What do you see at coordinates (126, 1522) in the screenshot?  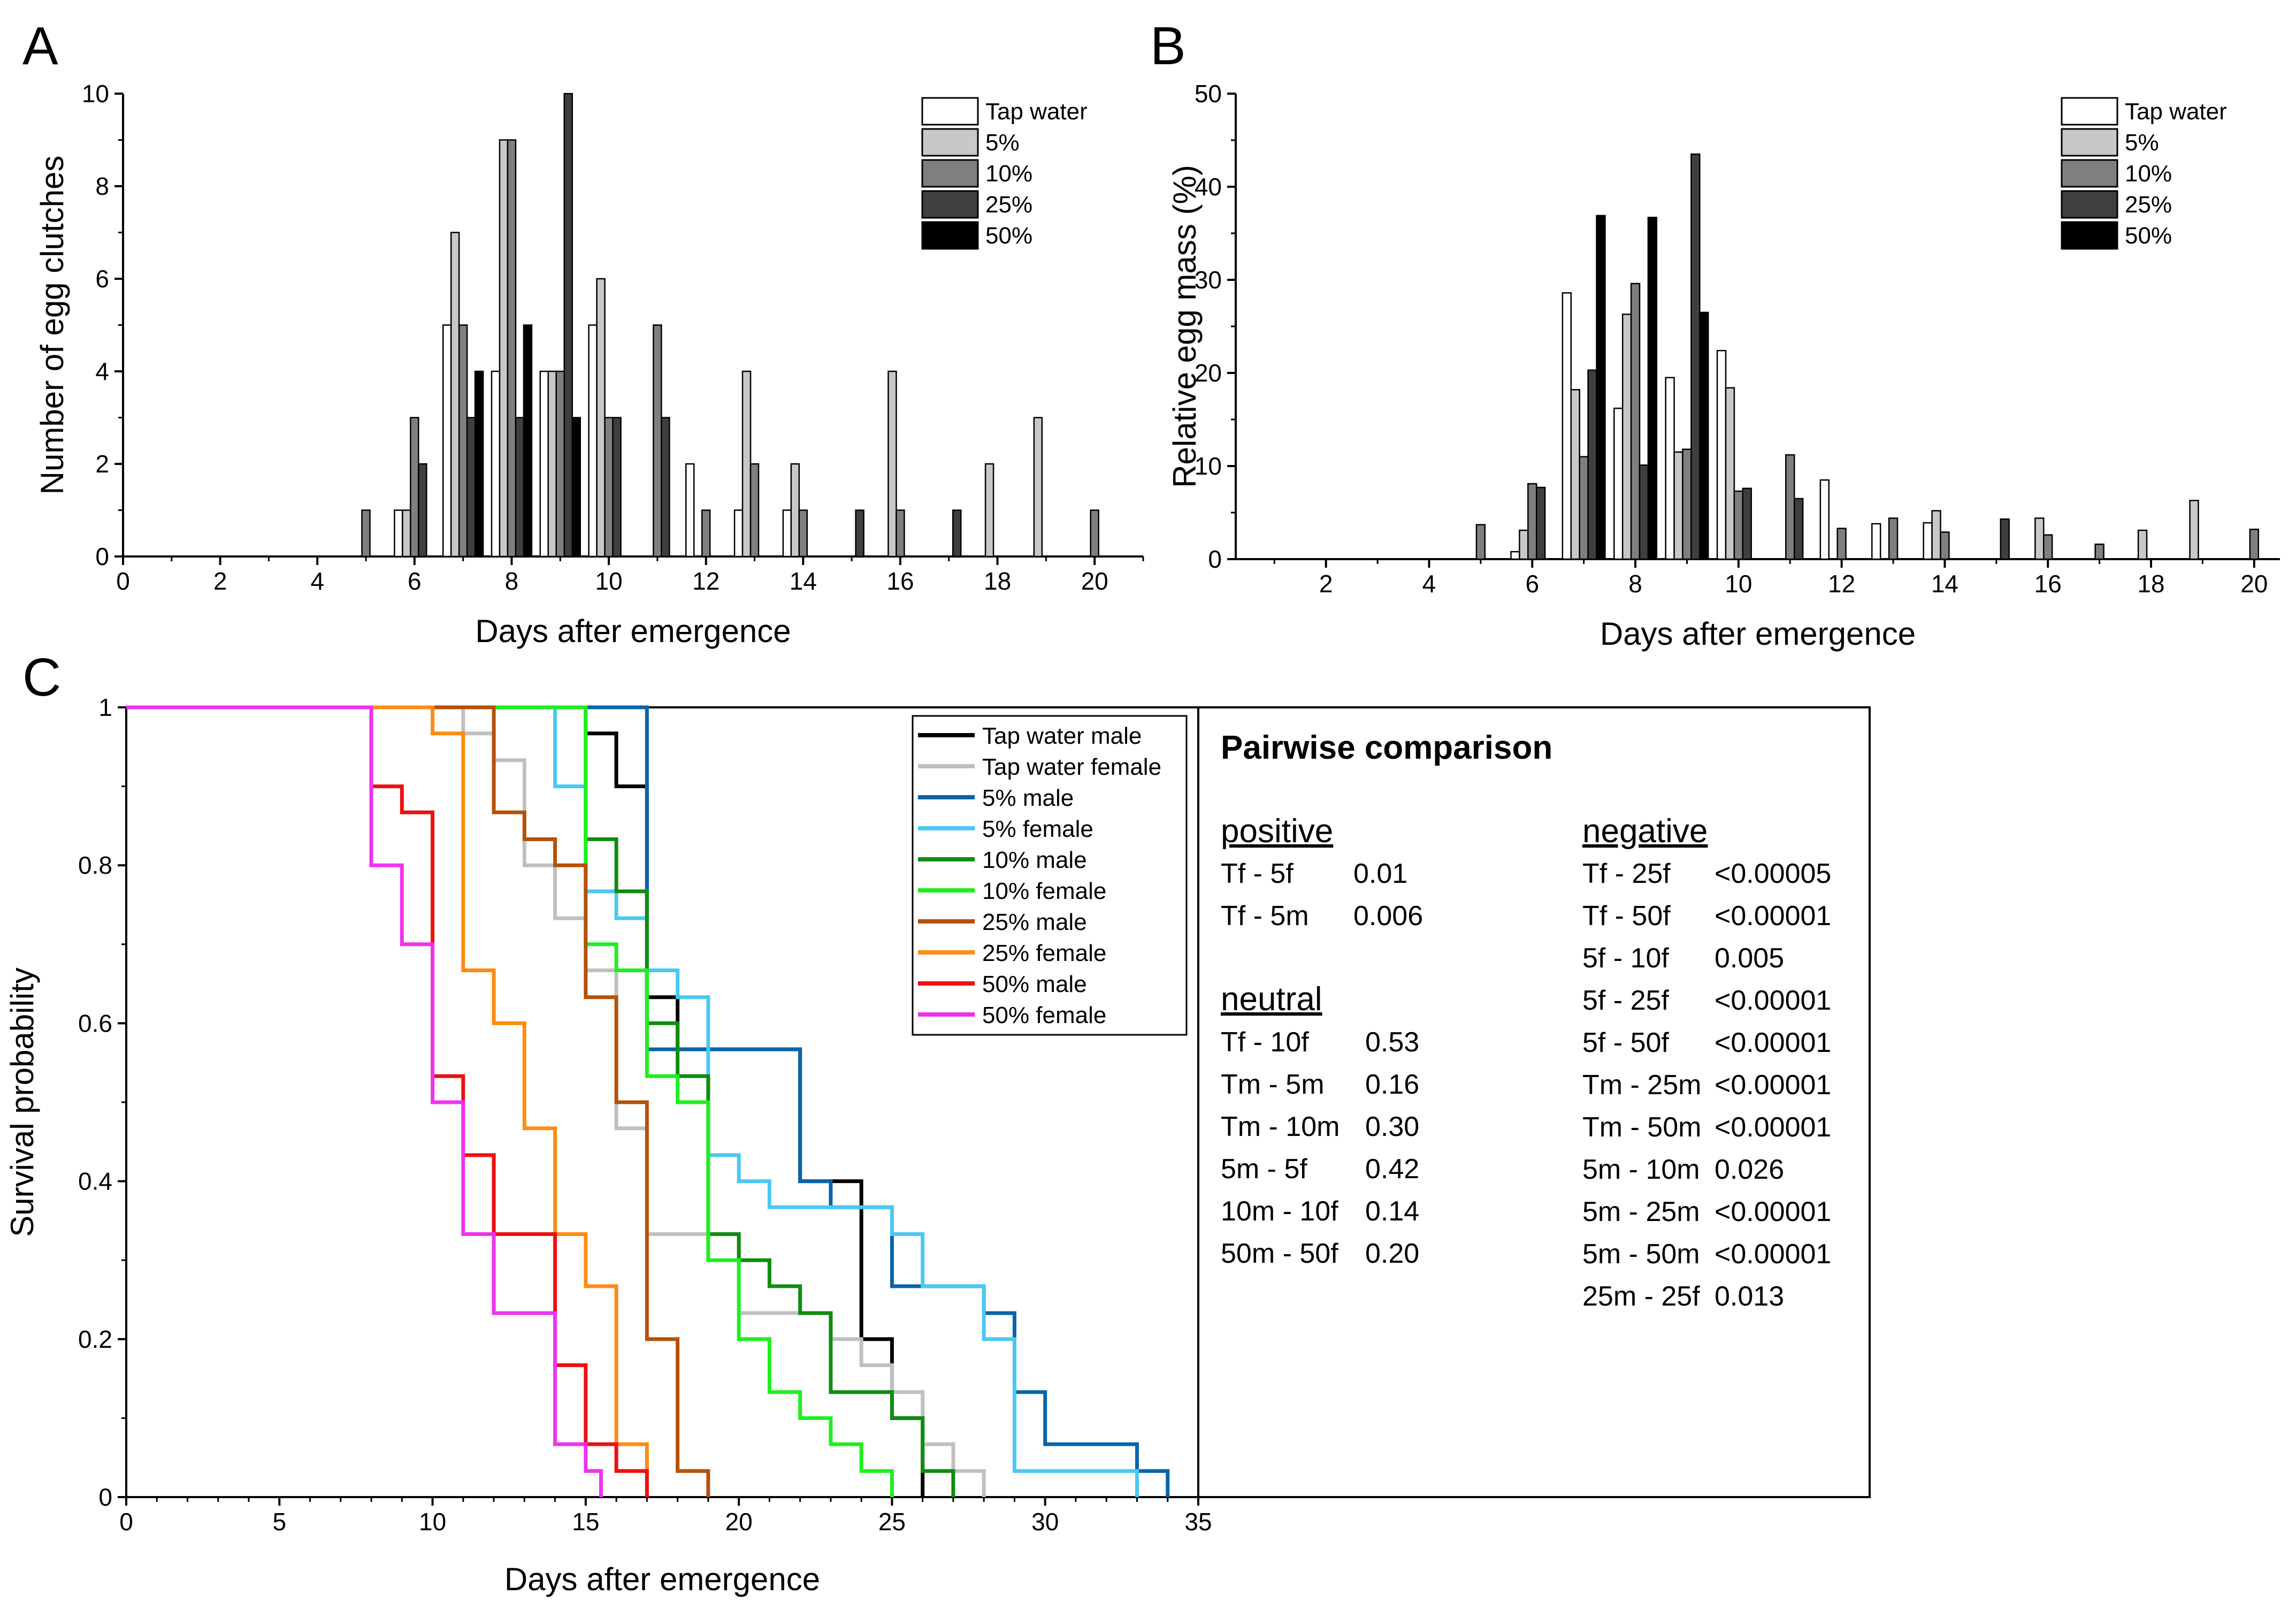 I see `panel-c-x-tick-label: 0` at bounding box center [126, 1522].